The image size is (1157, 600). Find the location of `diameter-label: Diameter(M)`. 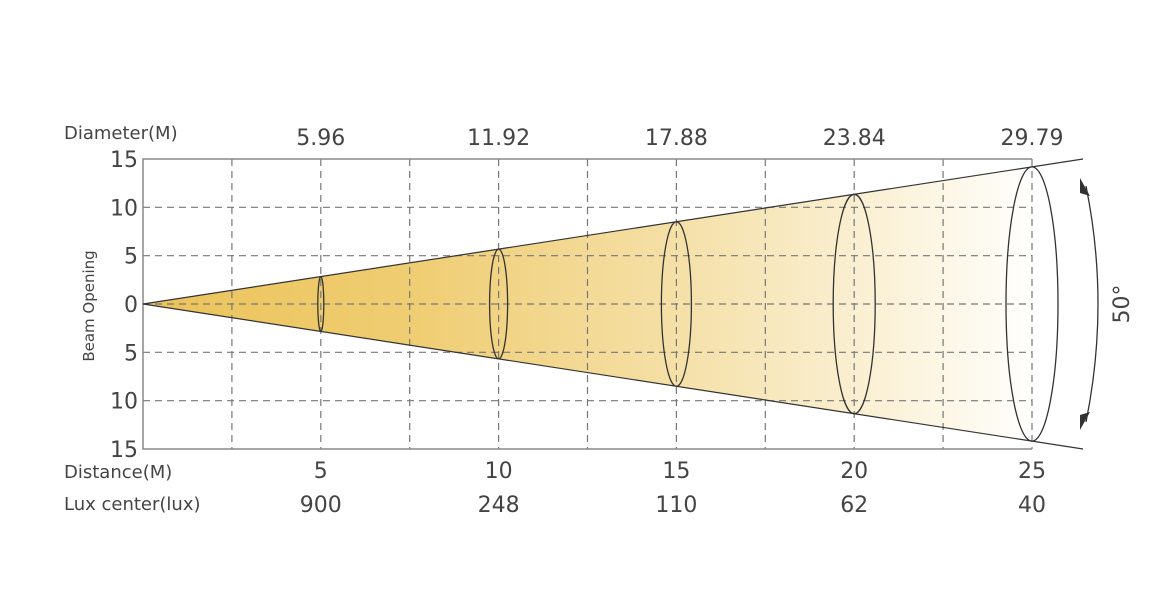

diameter-label: Diameter(M) is located at coordinates (121, 133).